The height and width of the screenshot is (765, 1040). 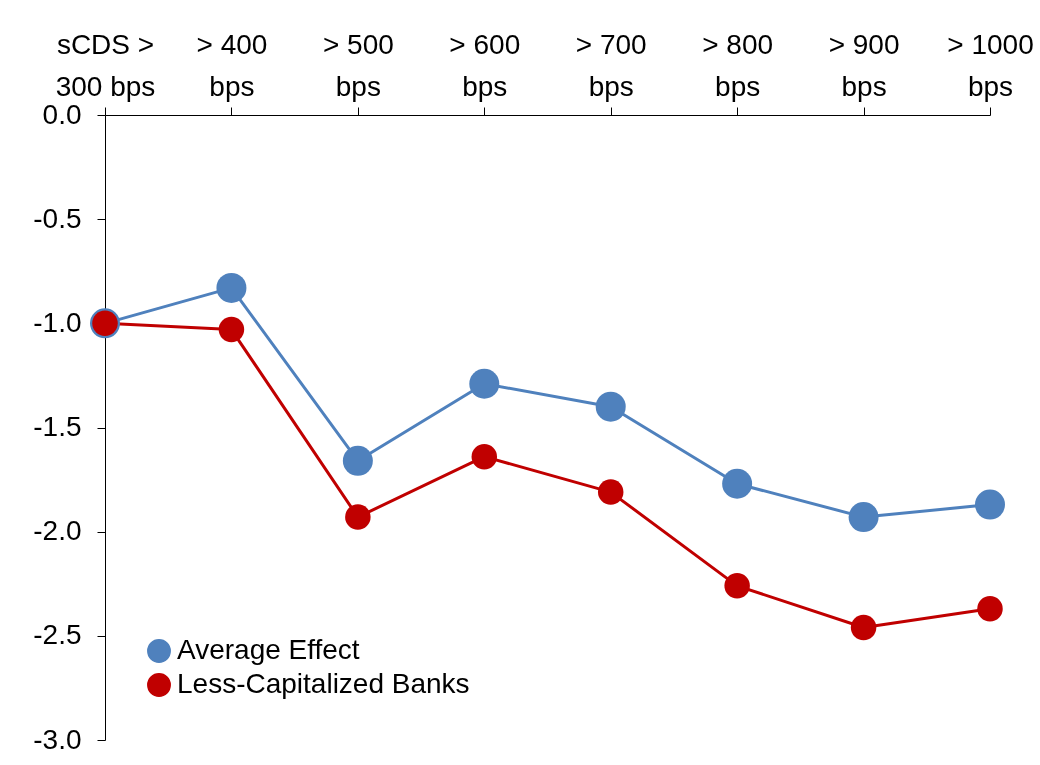 I want to click on x-tick-label: > 700 bps, so click(x=611, y=65).